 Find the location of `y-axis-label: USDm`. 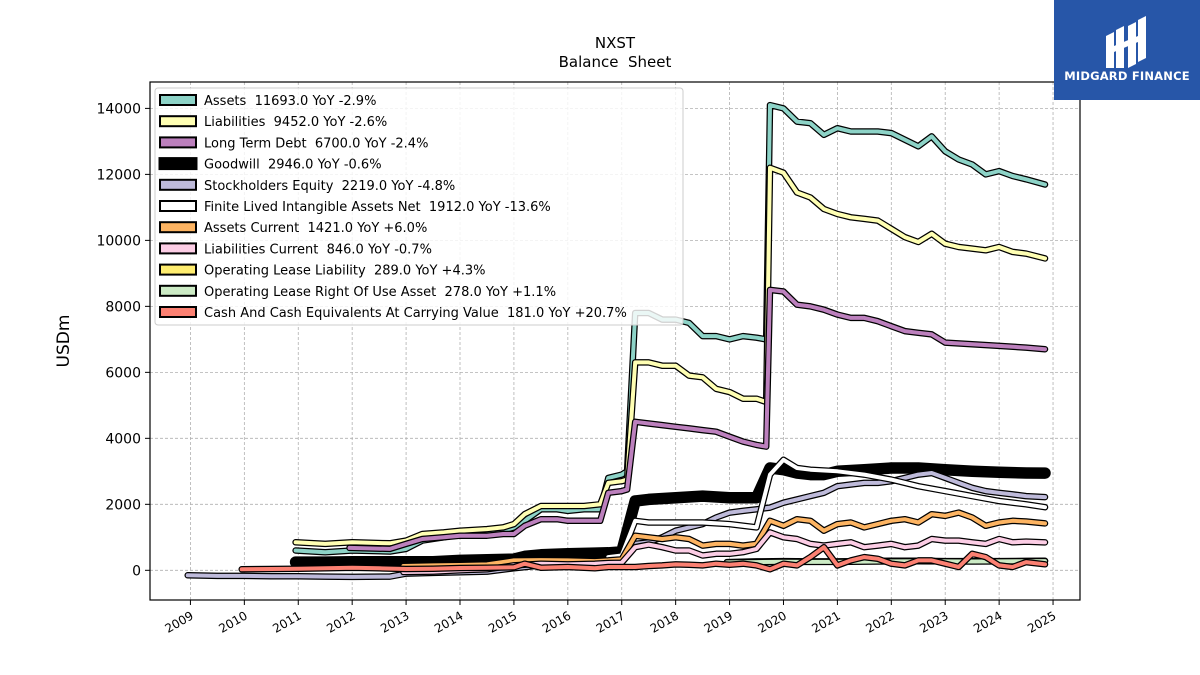

y-axis-label: USDm is located at coordinates (64, 341).